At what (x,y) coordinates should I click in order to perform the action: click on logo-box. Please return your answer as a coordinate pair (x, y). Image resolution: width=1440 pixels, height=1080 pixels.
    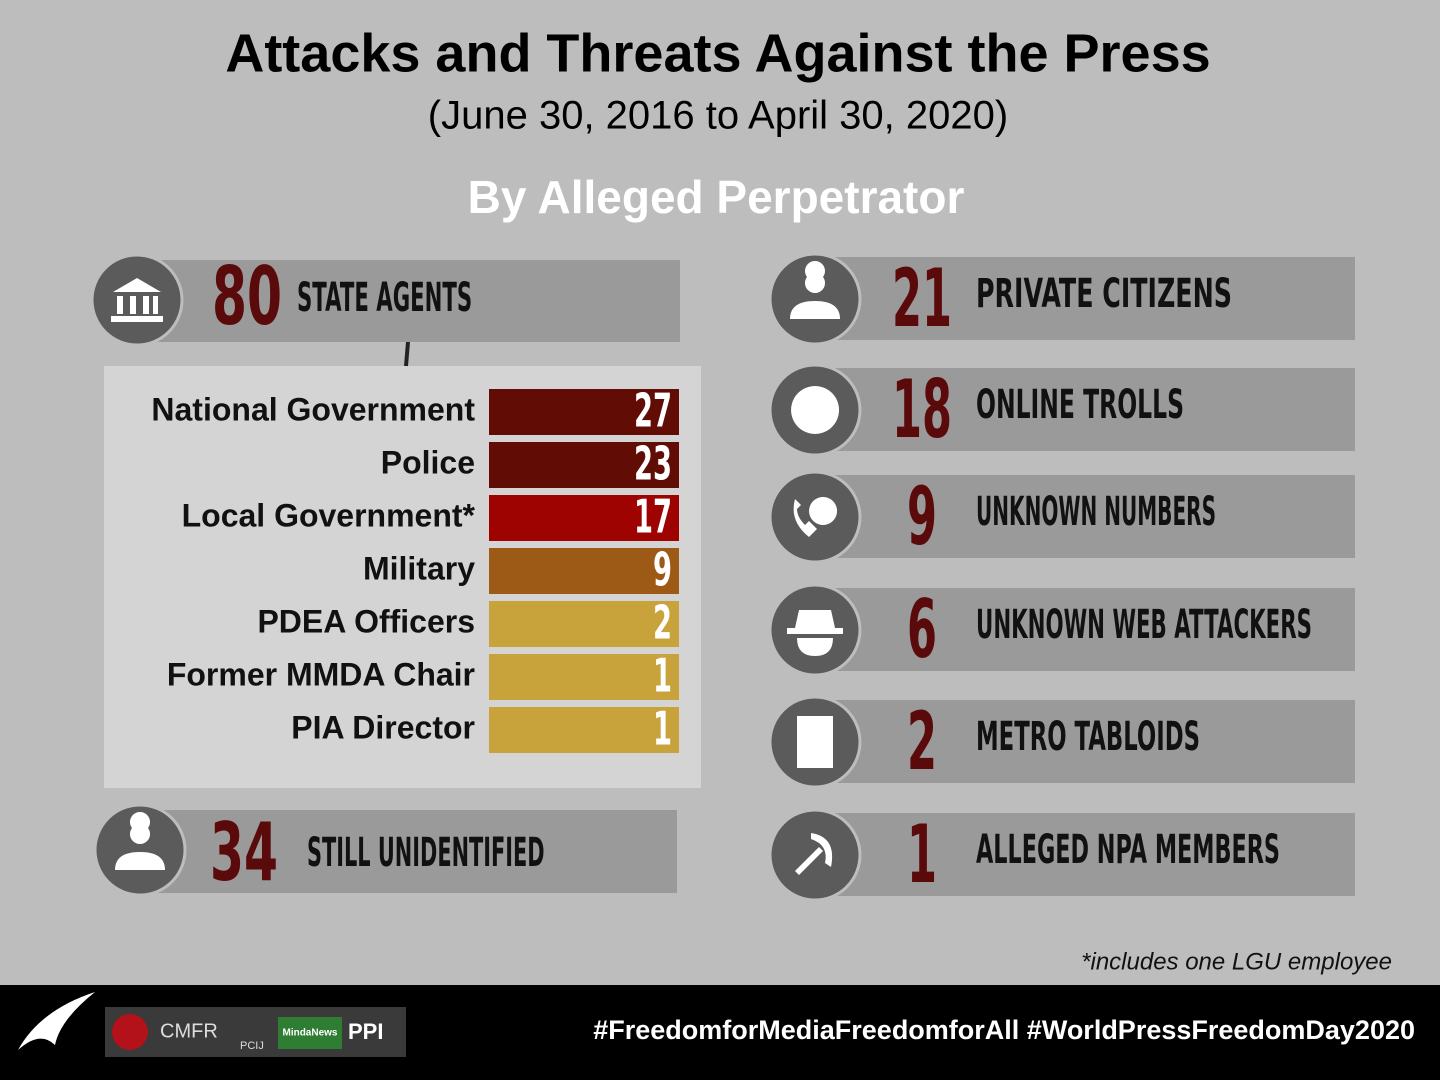
    Looking at the image, I should click on (310, 1033).